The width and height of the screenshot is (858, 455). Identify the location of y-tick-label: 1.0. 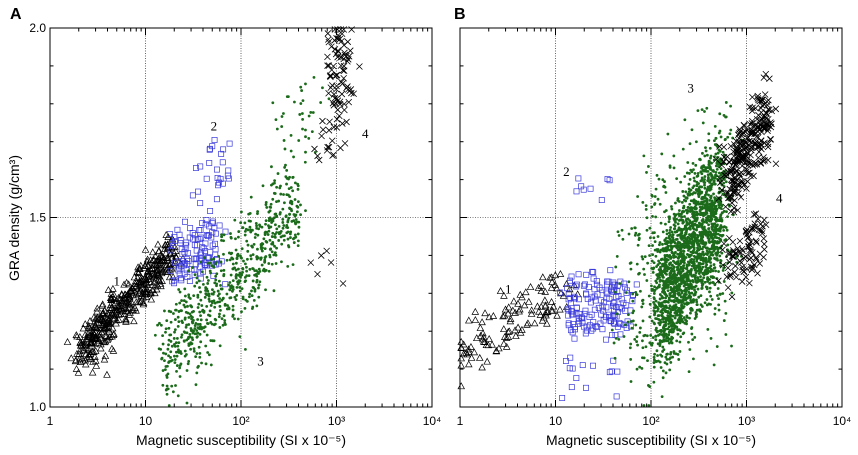
(37, 407).